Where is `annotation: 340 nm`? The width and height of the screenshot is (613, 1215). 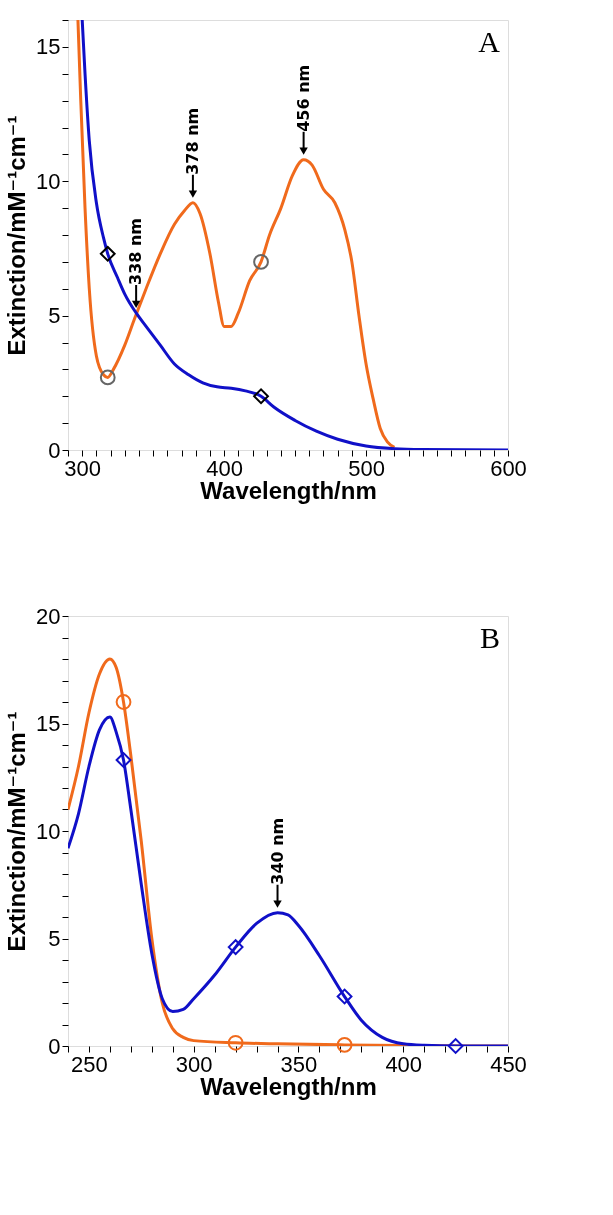
annotation: 340 nm is located at coordinates (277, 851).